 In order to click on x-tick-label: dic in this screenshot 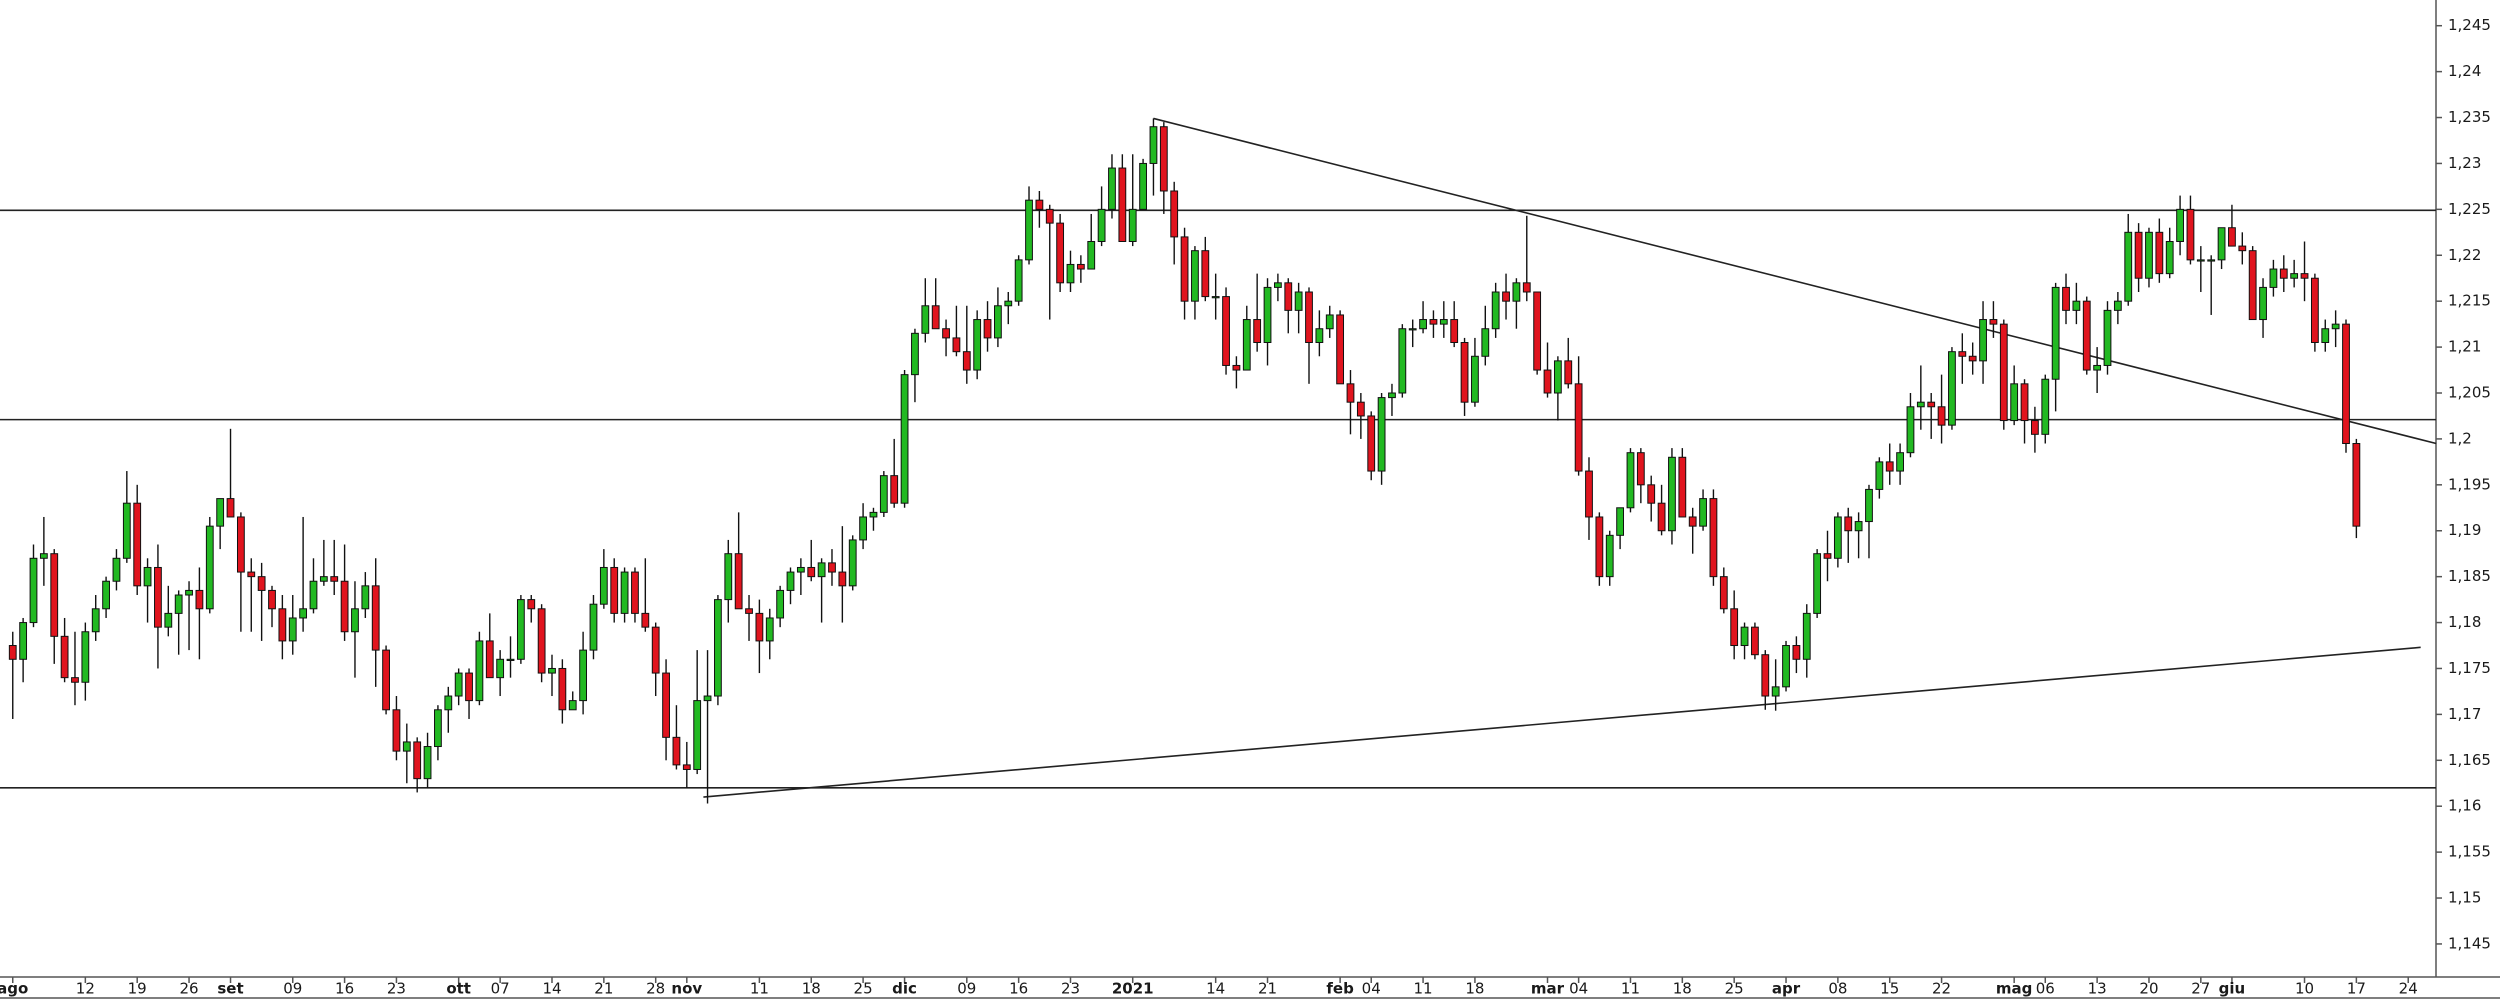, I will do `click(904, 989)`.